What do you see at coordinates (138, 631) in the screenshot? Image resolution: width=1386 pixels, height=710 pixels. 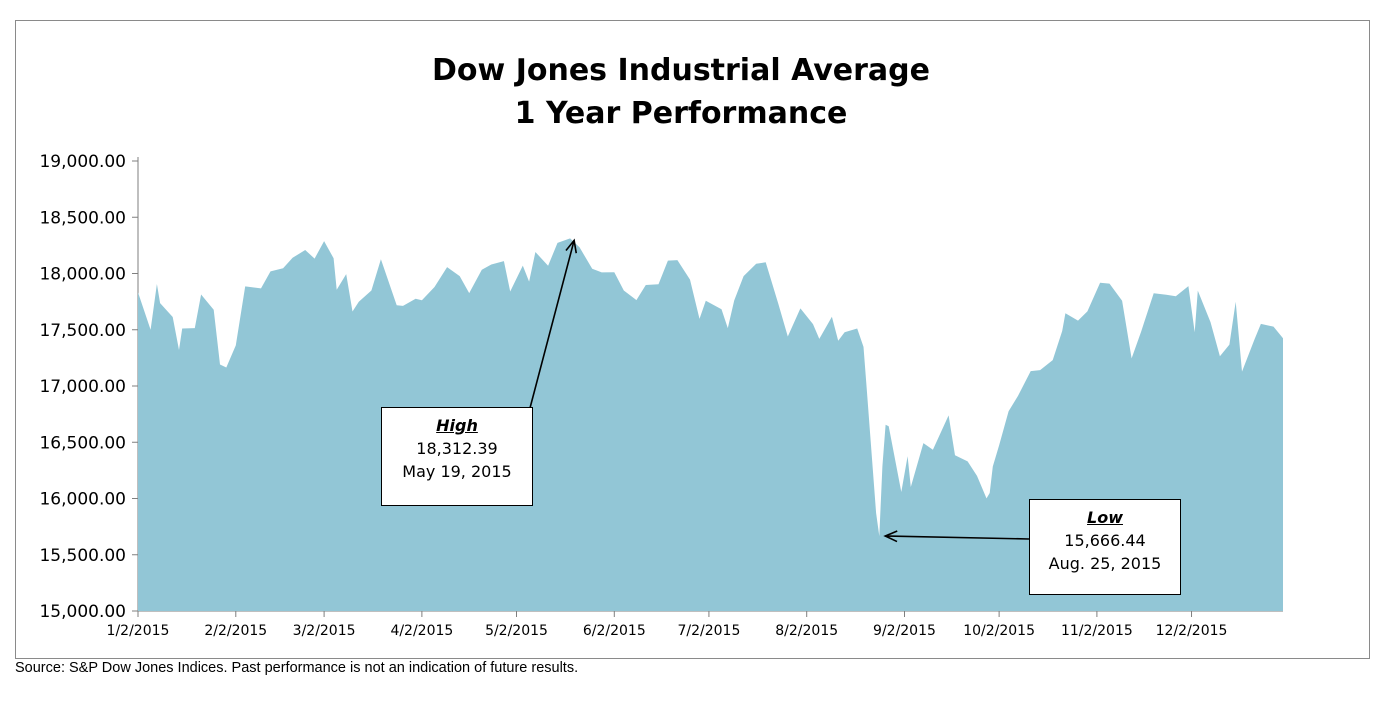 I see `x-tick-label: 1/2/2015` at bounding box center [138, 631].